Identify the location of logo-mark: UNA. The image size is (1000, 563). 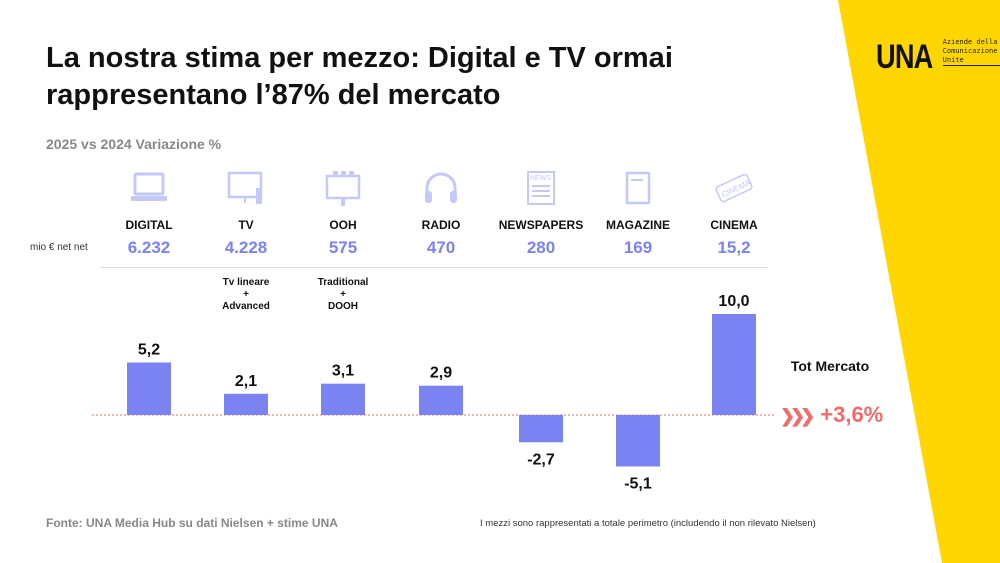
(904, 57).